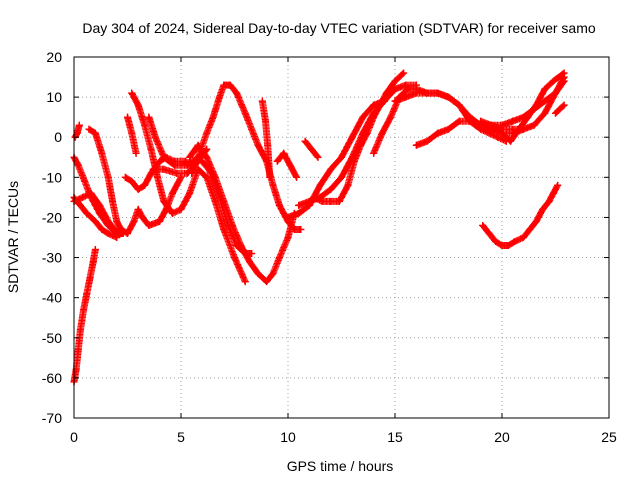  What do you see at coordinates (340, 466) in the screenshot?
I see `x-axis-title: GPS time / hours` at bounding box center [340, 466].